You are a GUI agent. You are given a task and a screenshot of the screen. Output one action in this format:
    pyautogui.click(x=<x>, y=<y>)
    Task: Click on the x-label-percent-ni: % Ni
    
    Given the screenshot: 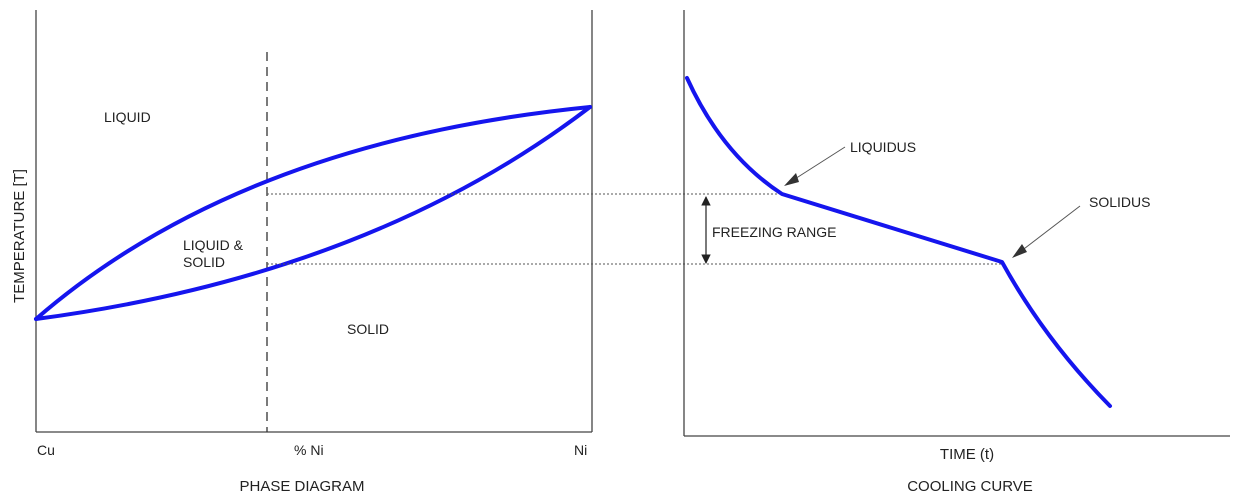 What is the action you would take?
    pyautogui.click(x=309, y=450)
    